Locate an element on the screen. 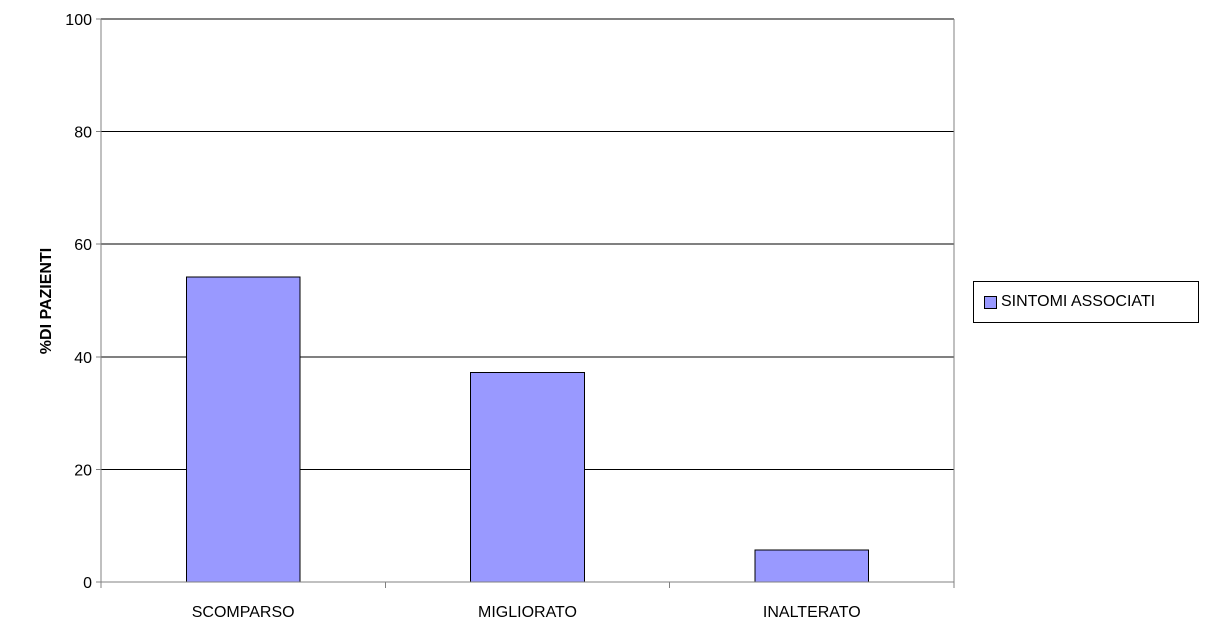 This screenshot has width=1210, height=628. legend: SINTOMI ASSOCIATI is located at coordinates (1086, 302).